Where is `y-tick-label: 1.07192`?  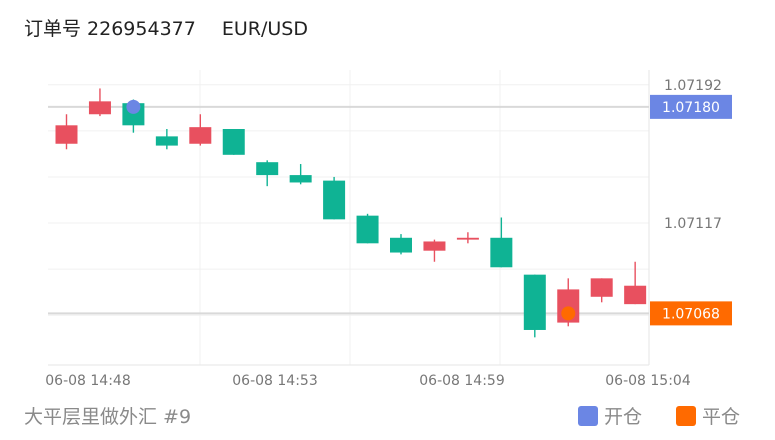 y-tick-label: 1.07192 is located at coordinates (693, 86).